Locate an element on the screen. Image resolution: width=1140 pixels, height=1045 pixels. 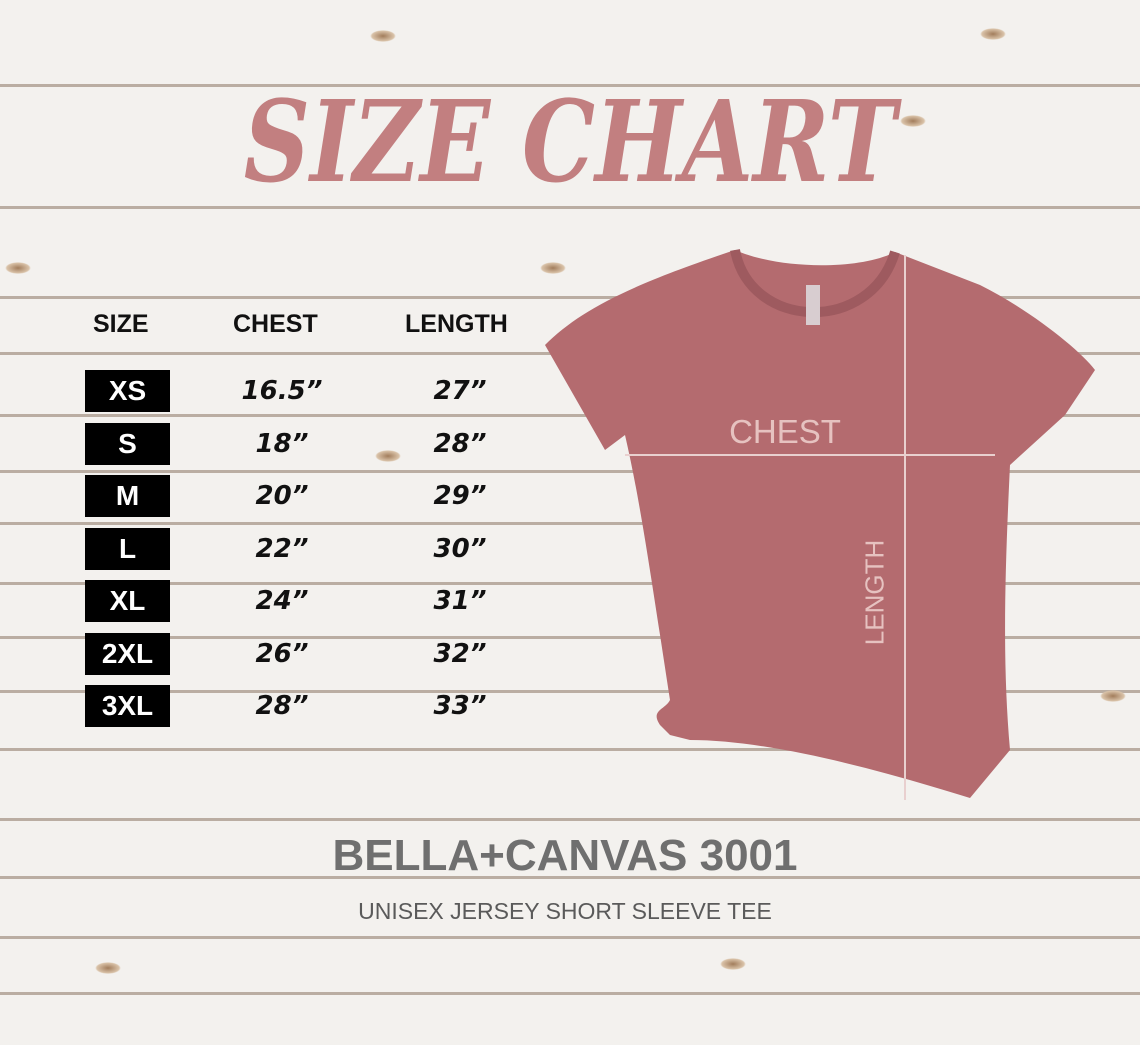
tshirt-tag is located at coordinates (813, 305).